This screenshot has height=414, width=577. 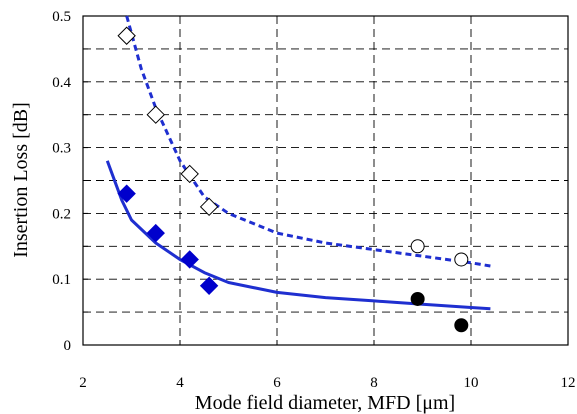 I want to click on x-tick-label: 6, so click(x=277, y=383).